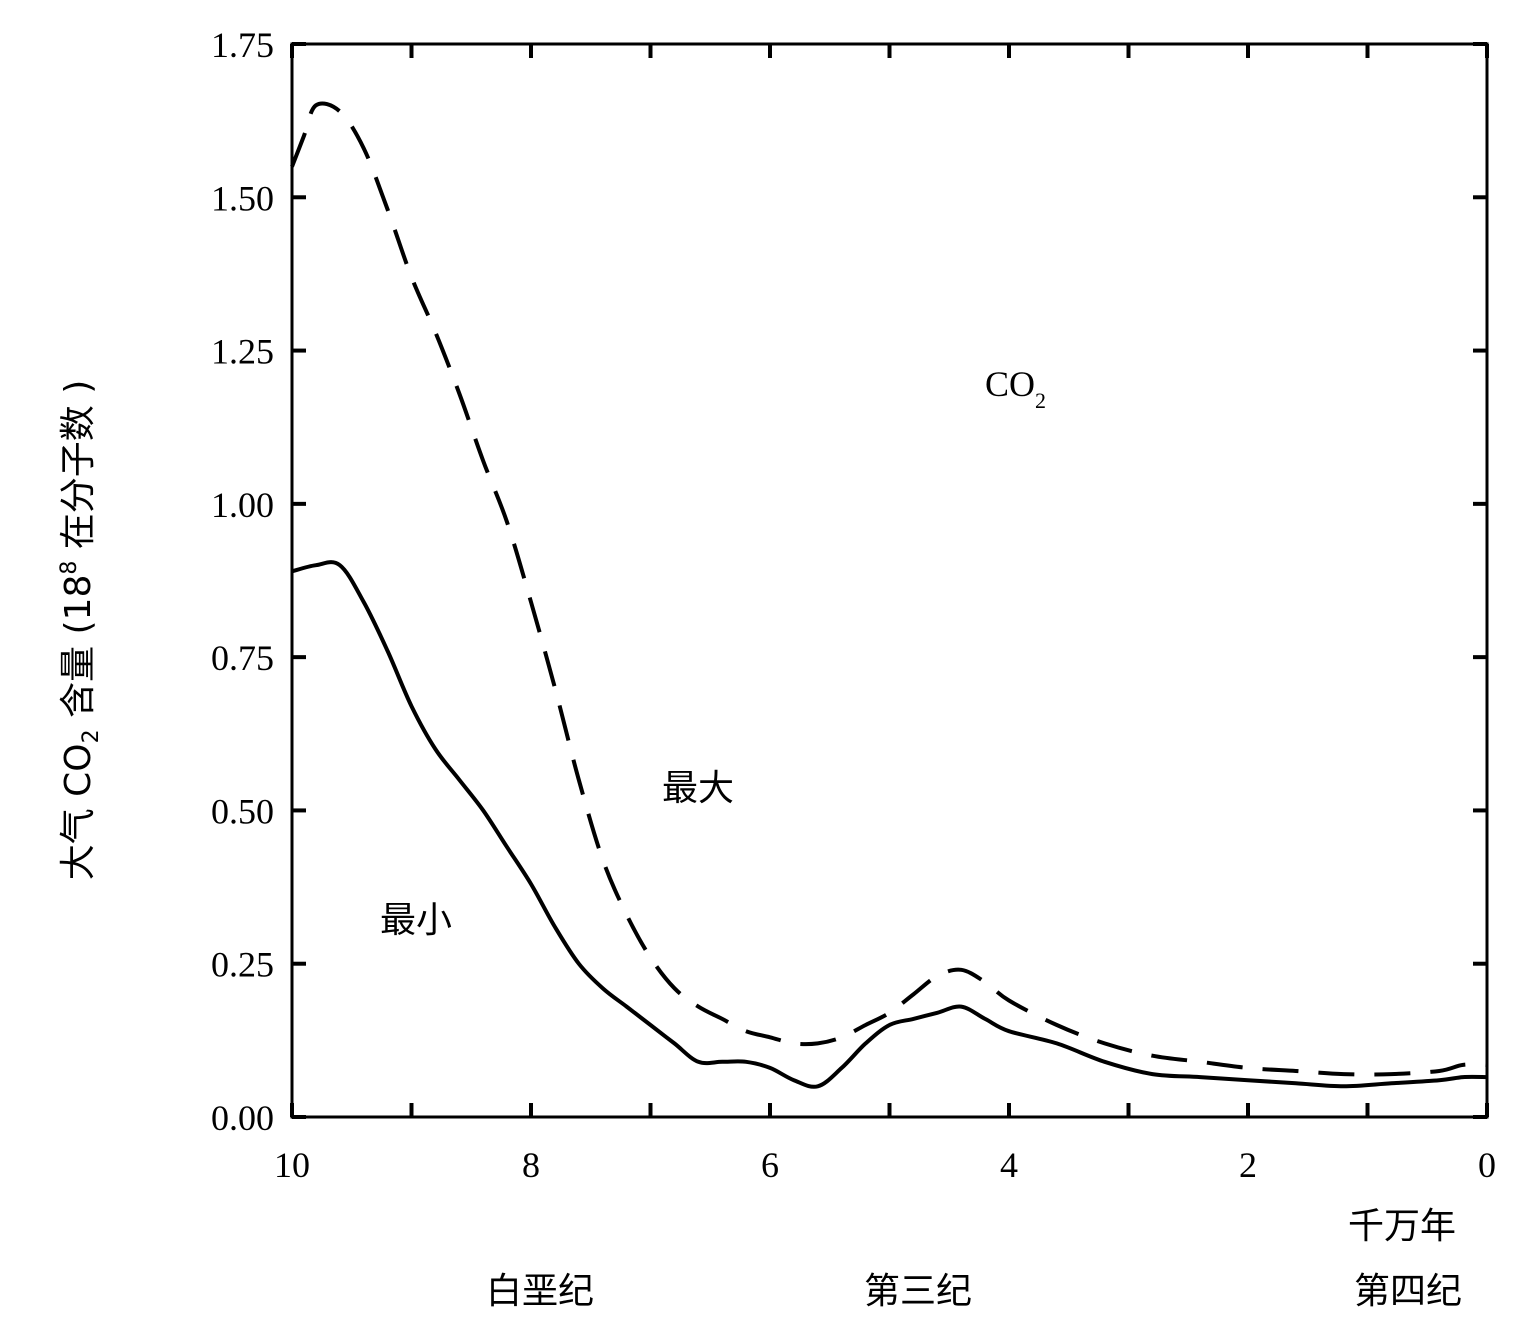 The image size is (1536, 1328). I want to click on period-quaternary: 第四纪, so click(1408, 1291).